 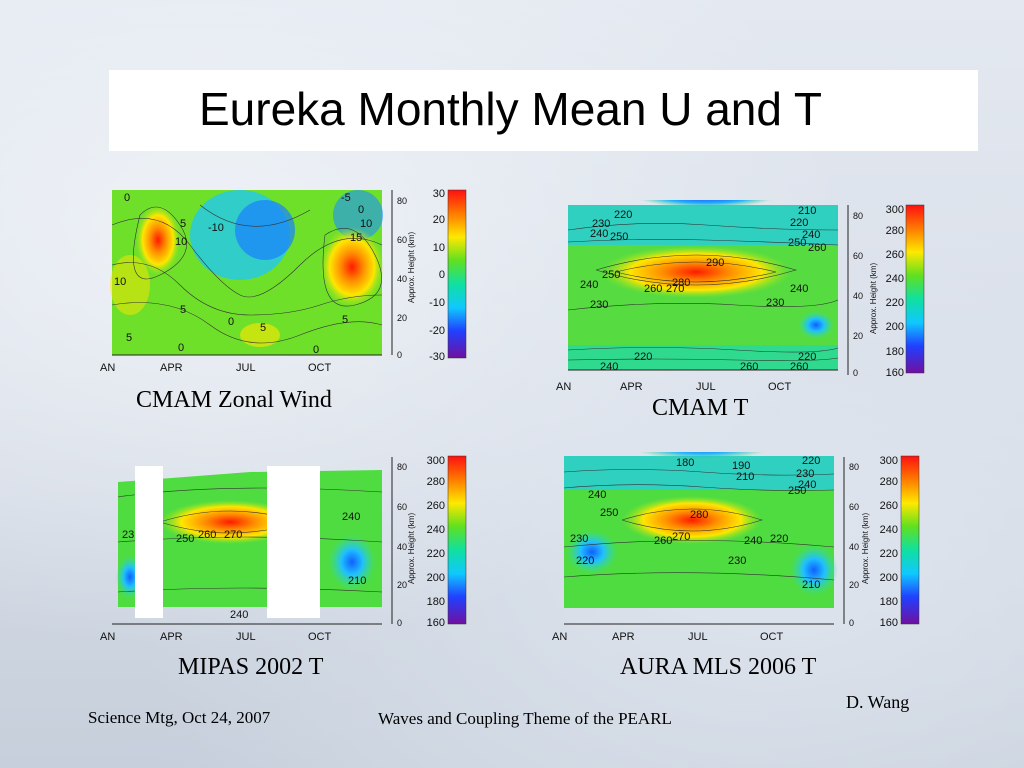 I want to click on caption-mipas-2002-t: MIPAS 2002 T, so click(x=251, y=667).